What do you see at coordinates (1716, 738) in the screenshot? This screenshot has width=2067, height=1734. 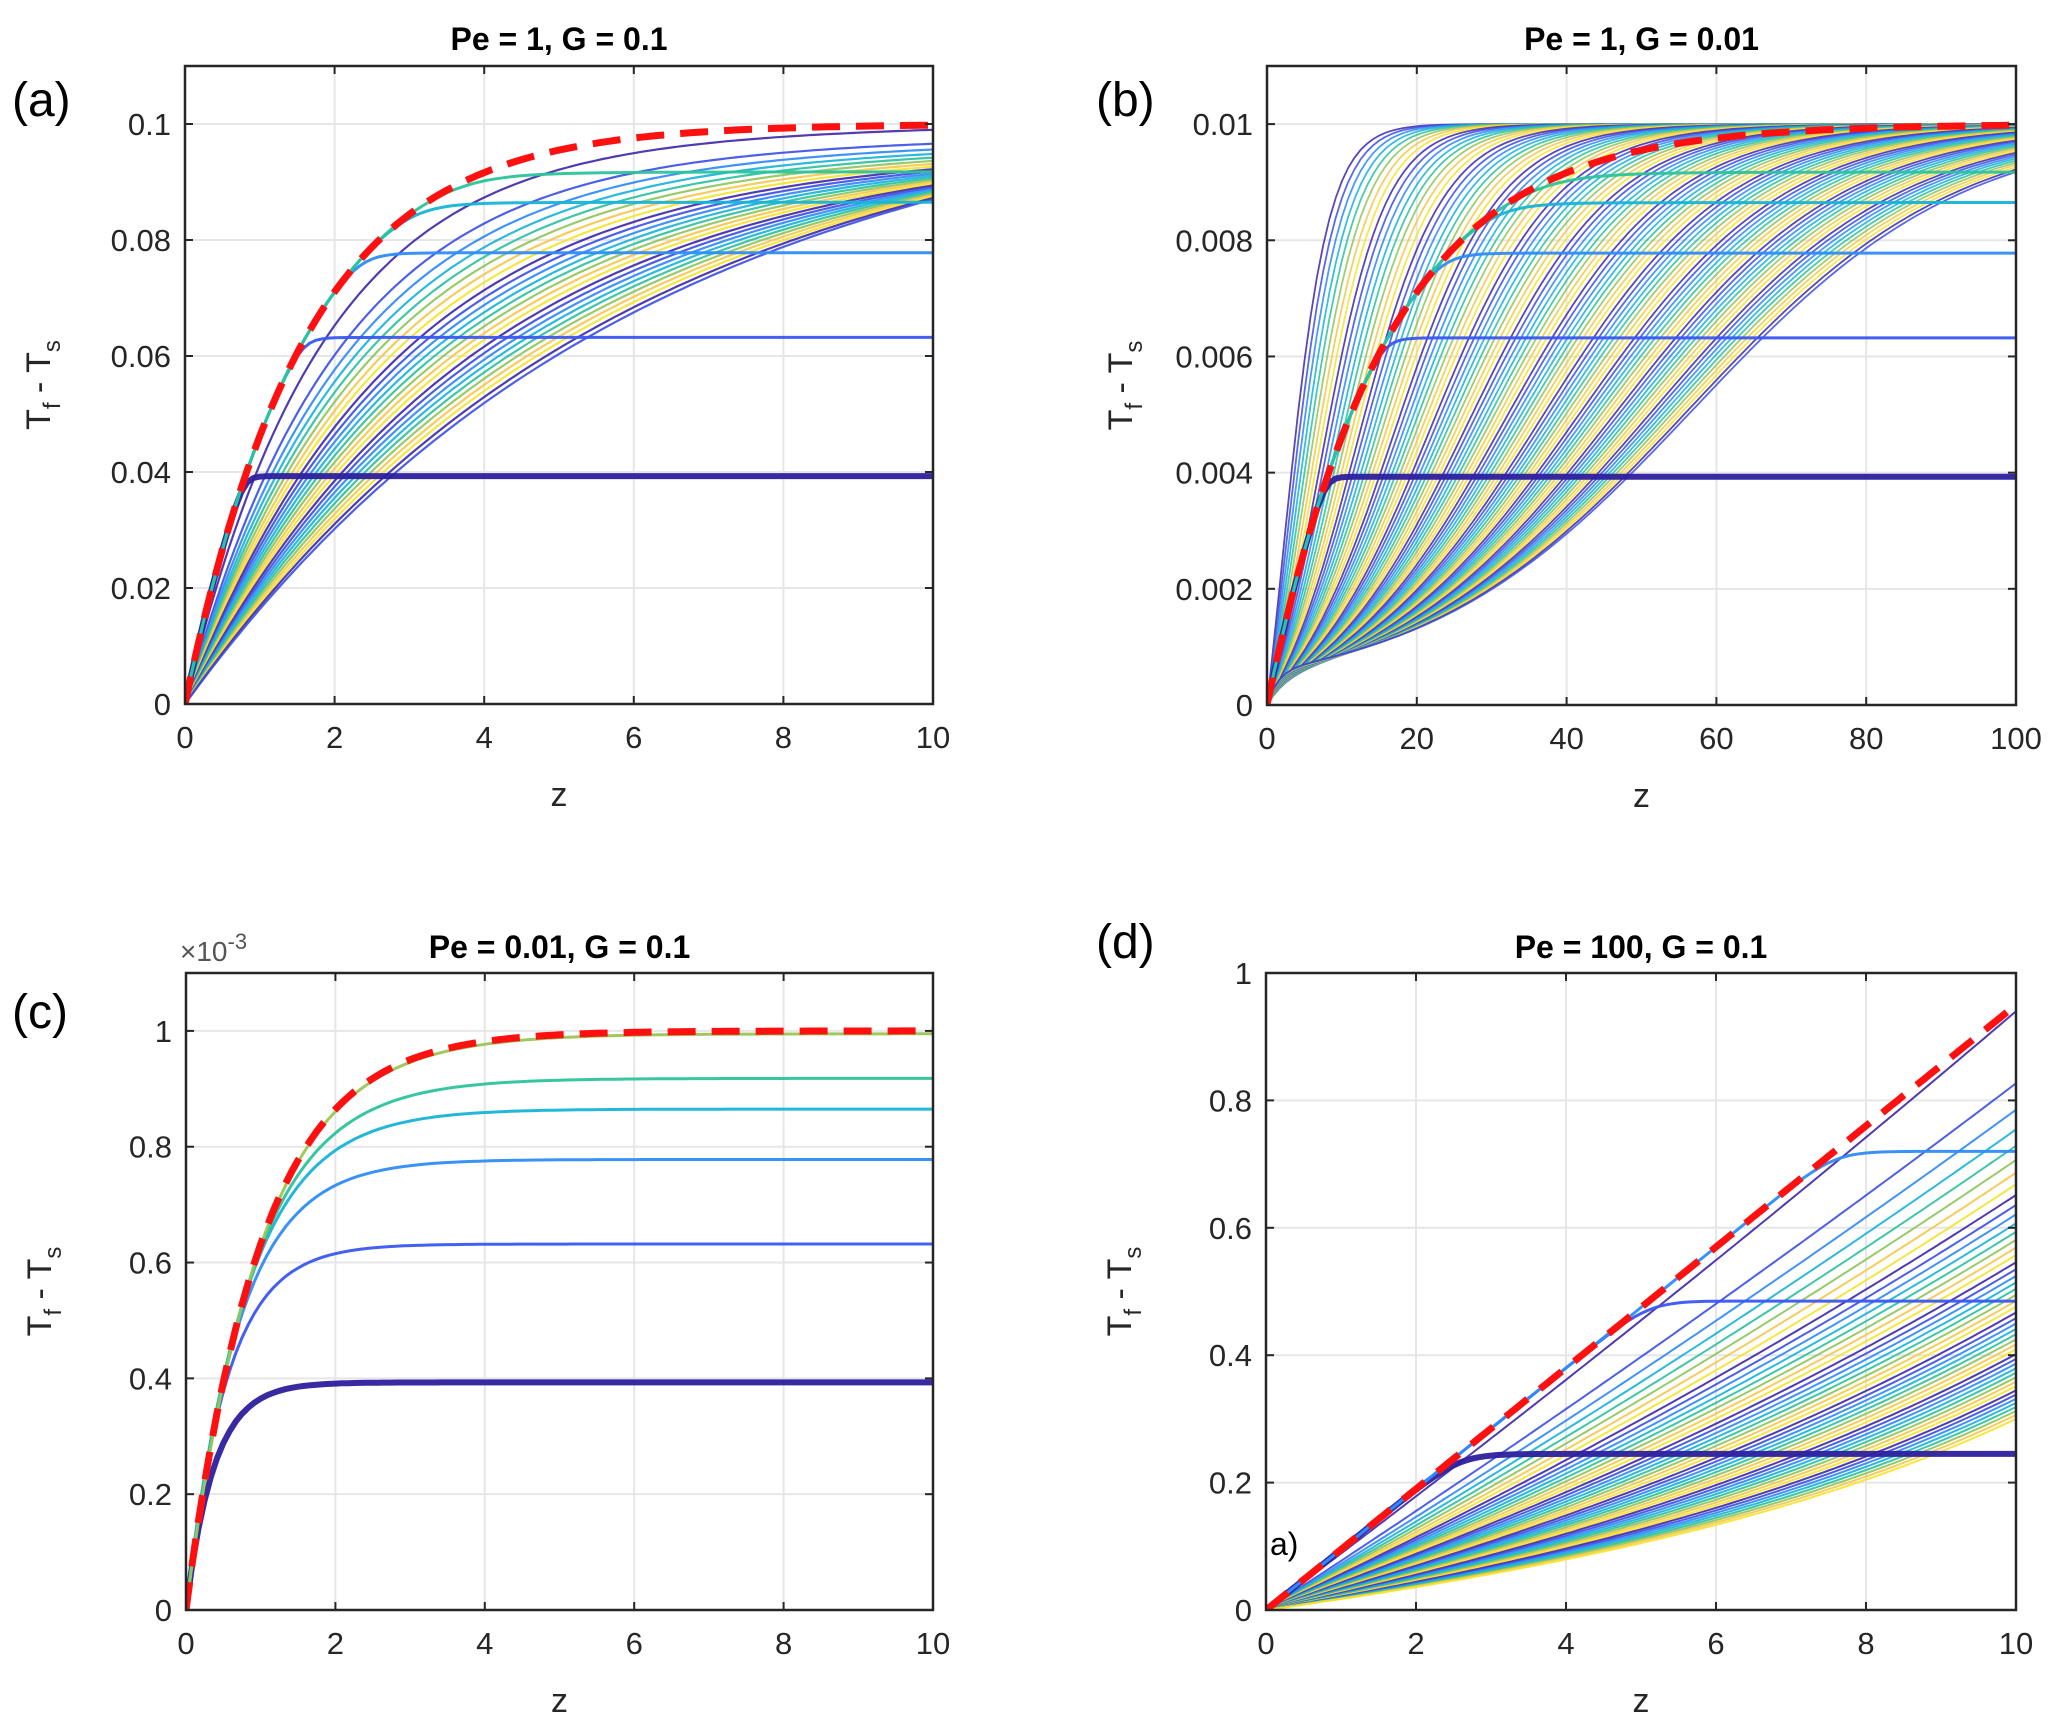 I see `x-tick-label: 60` at bounding box center [1716, 738].